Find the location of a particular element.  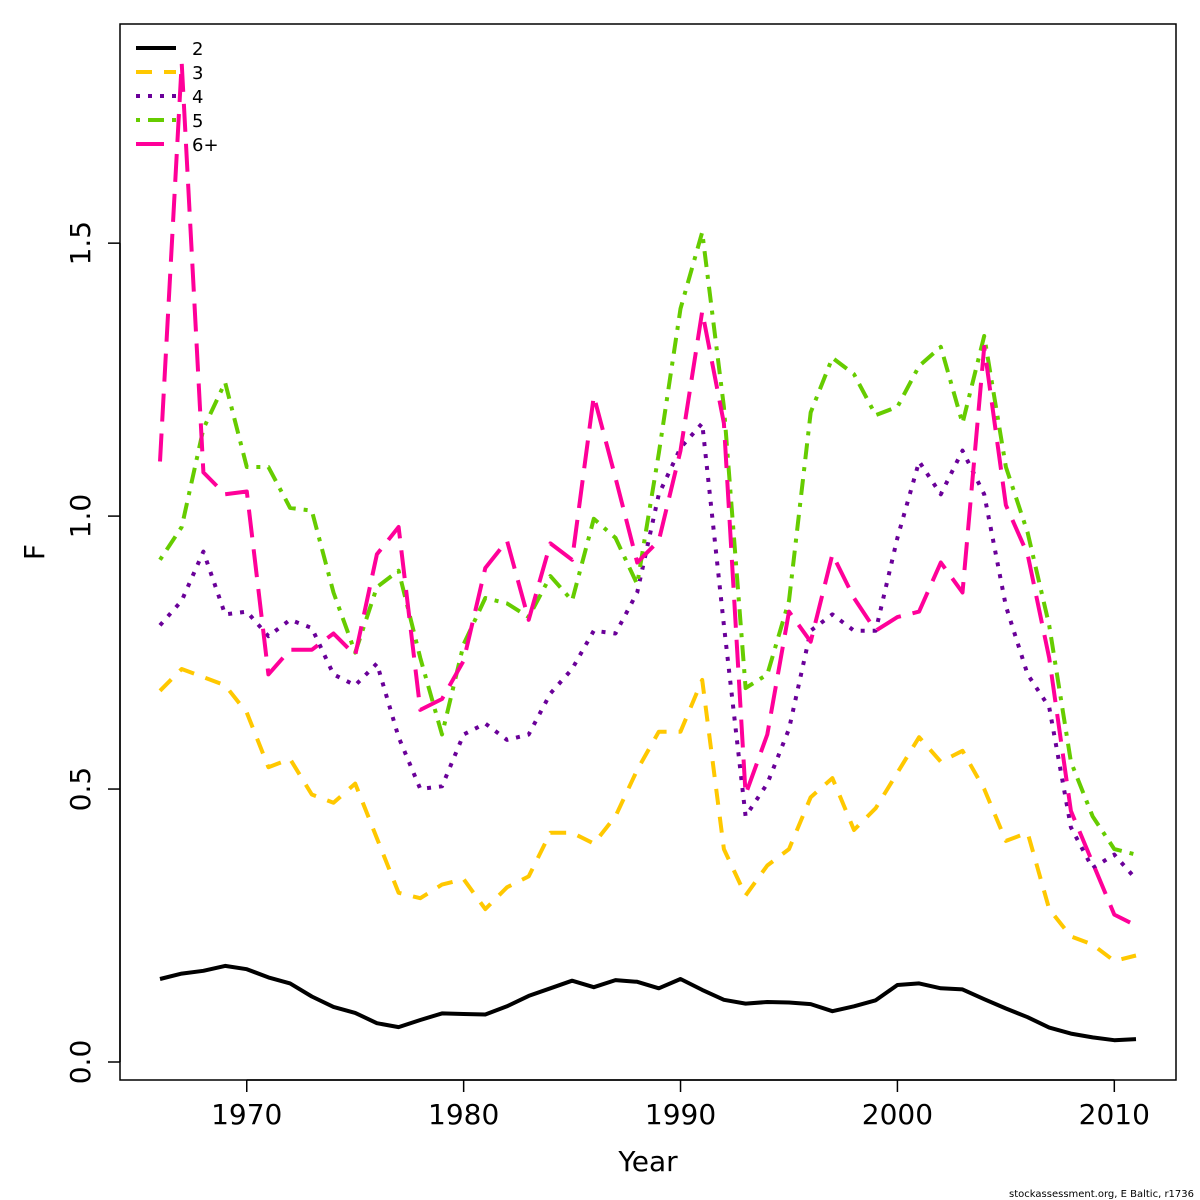

x-tick-label: 1990 is located at coordinates (680, 1114).